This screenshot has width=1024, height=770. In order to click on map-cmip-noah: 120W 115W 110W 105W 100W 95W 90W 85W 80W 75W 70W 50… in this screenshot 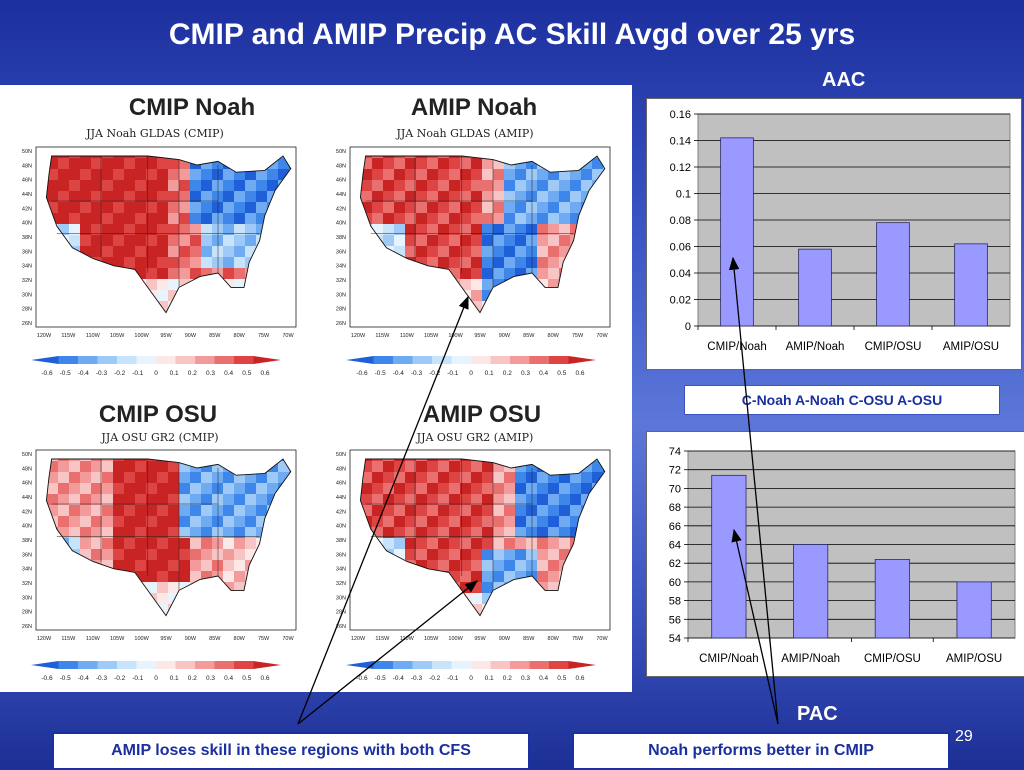, I will do `click(159, 242)`.